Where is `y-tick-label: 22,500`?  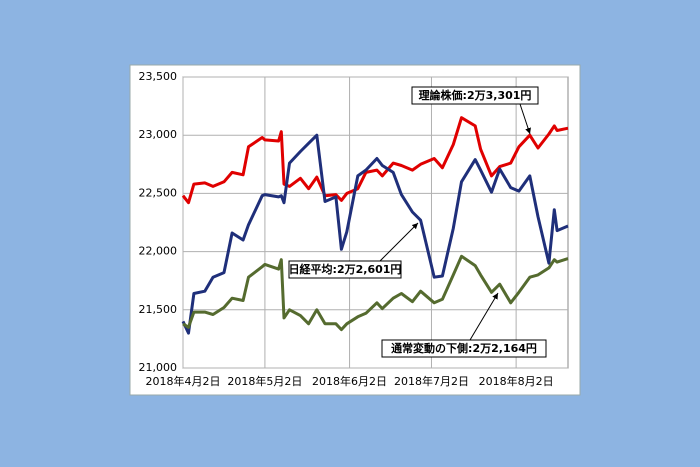 y-tick-label: 22,500 is located at coordinates (158, 192).